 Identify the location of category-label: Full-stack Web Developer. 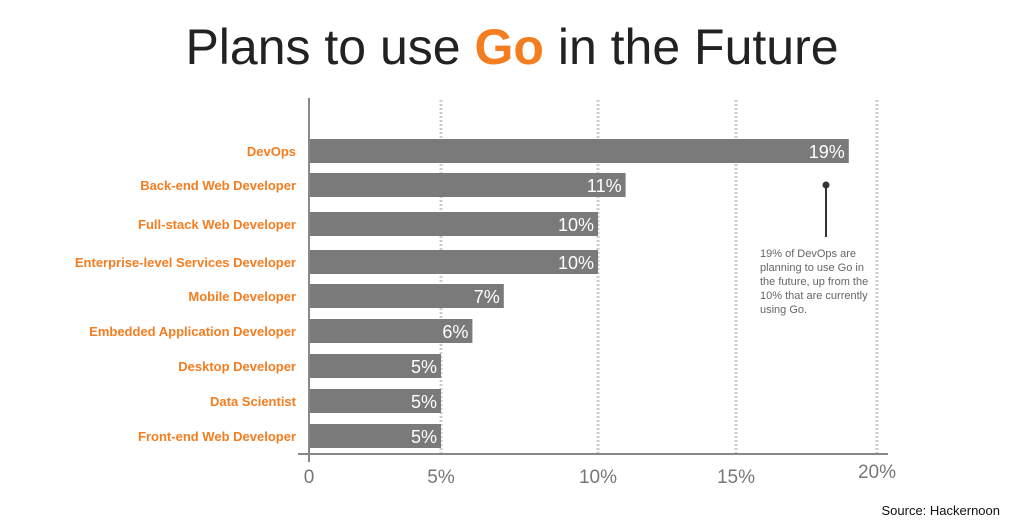
(217, 224).